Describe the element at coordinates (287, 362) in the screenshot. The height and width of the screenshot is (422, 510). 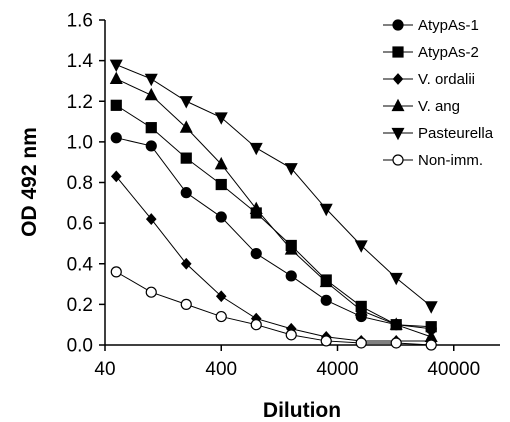
I see `x-ticks: 40 400 4000 40000` at that location.